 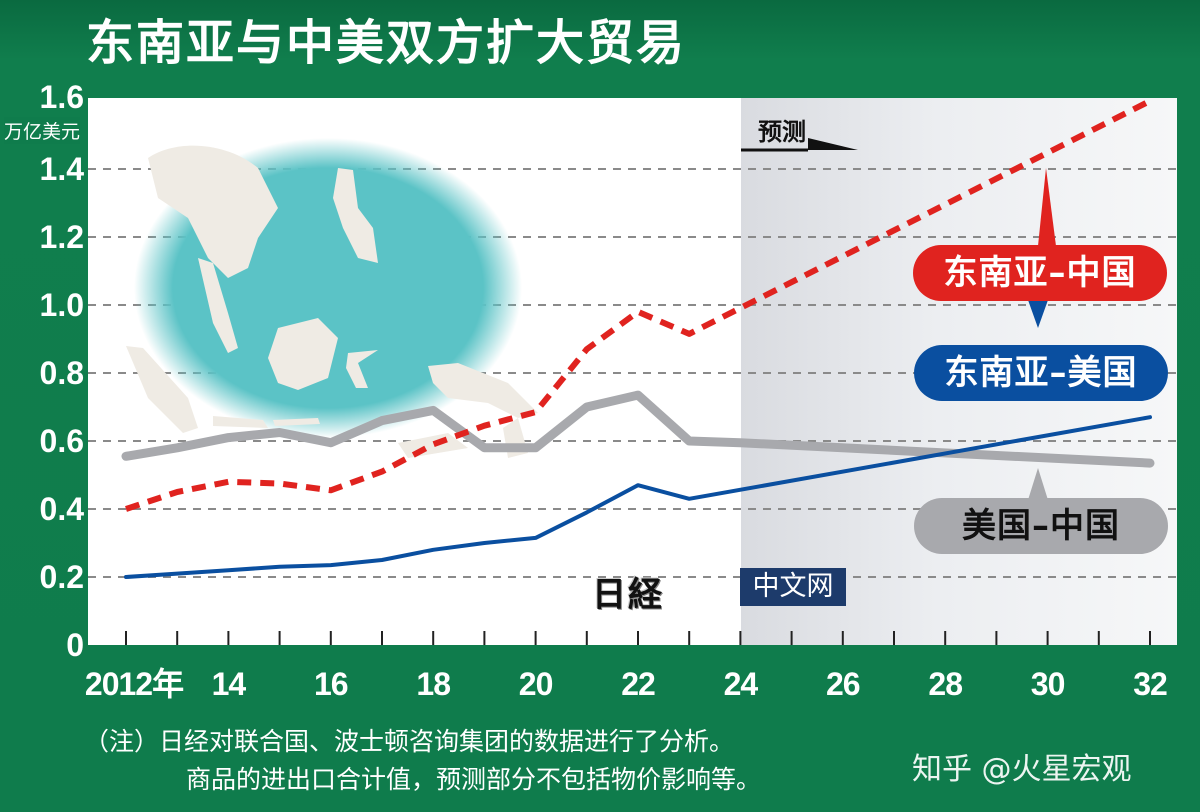 What do you see at coordinates (1047, 207) in the screenshot?
I see `callout-pointer-red` at bounding box center [1047, 207].